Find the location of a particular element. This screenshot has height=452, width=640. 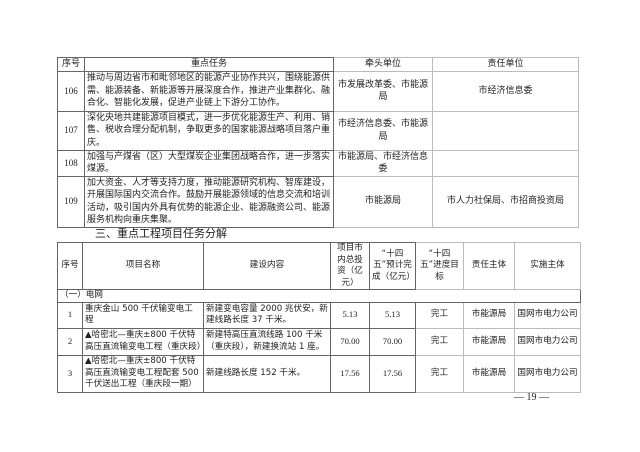

row-resp: 市经济信息委 is located at coordinates (505, 91).